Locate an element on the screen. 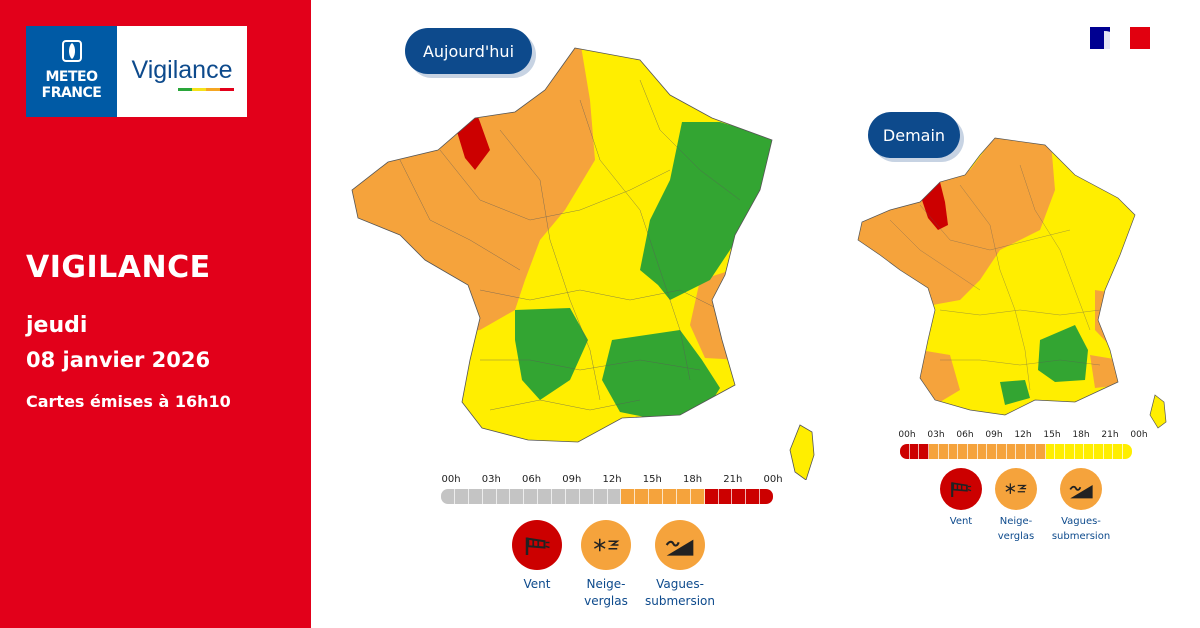 The width and height of the screenshot is (1200, 628). today-timeline-labels: 00h 03h 06h 09h 12h 15h 18h 21h 00h is located at coordinates (612, 479).